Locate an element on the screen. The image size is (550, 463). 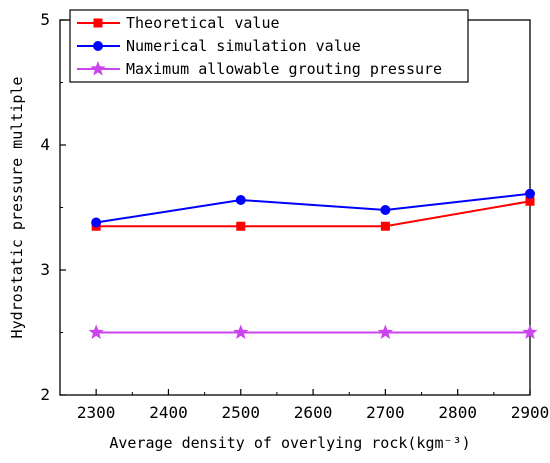
x-tick-label: 2900 is located at coordinates (530, 412).